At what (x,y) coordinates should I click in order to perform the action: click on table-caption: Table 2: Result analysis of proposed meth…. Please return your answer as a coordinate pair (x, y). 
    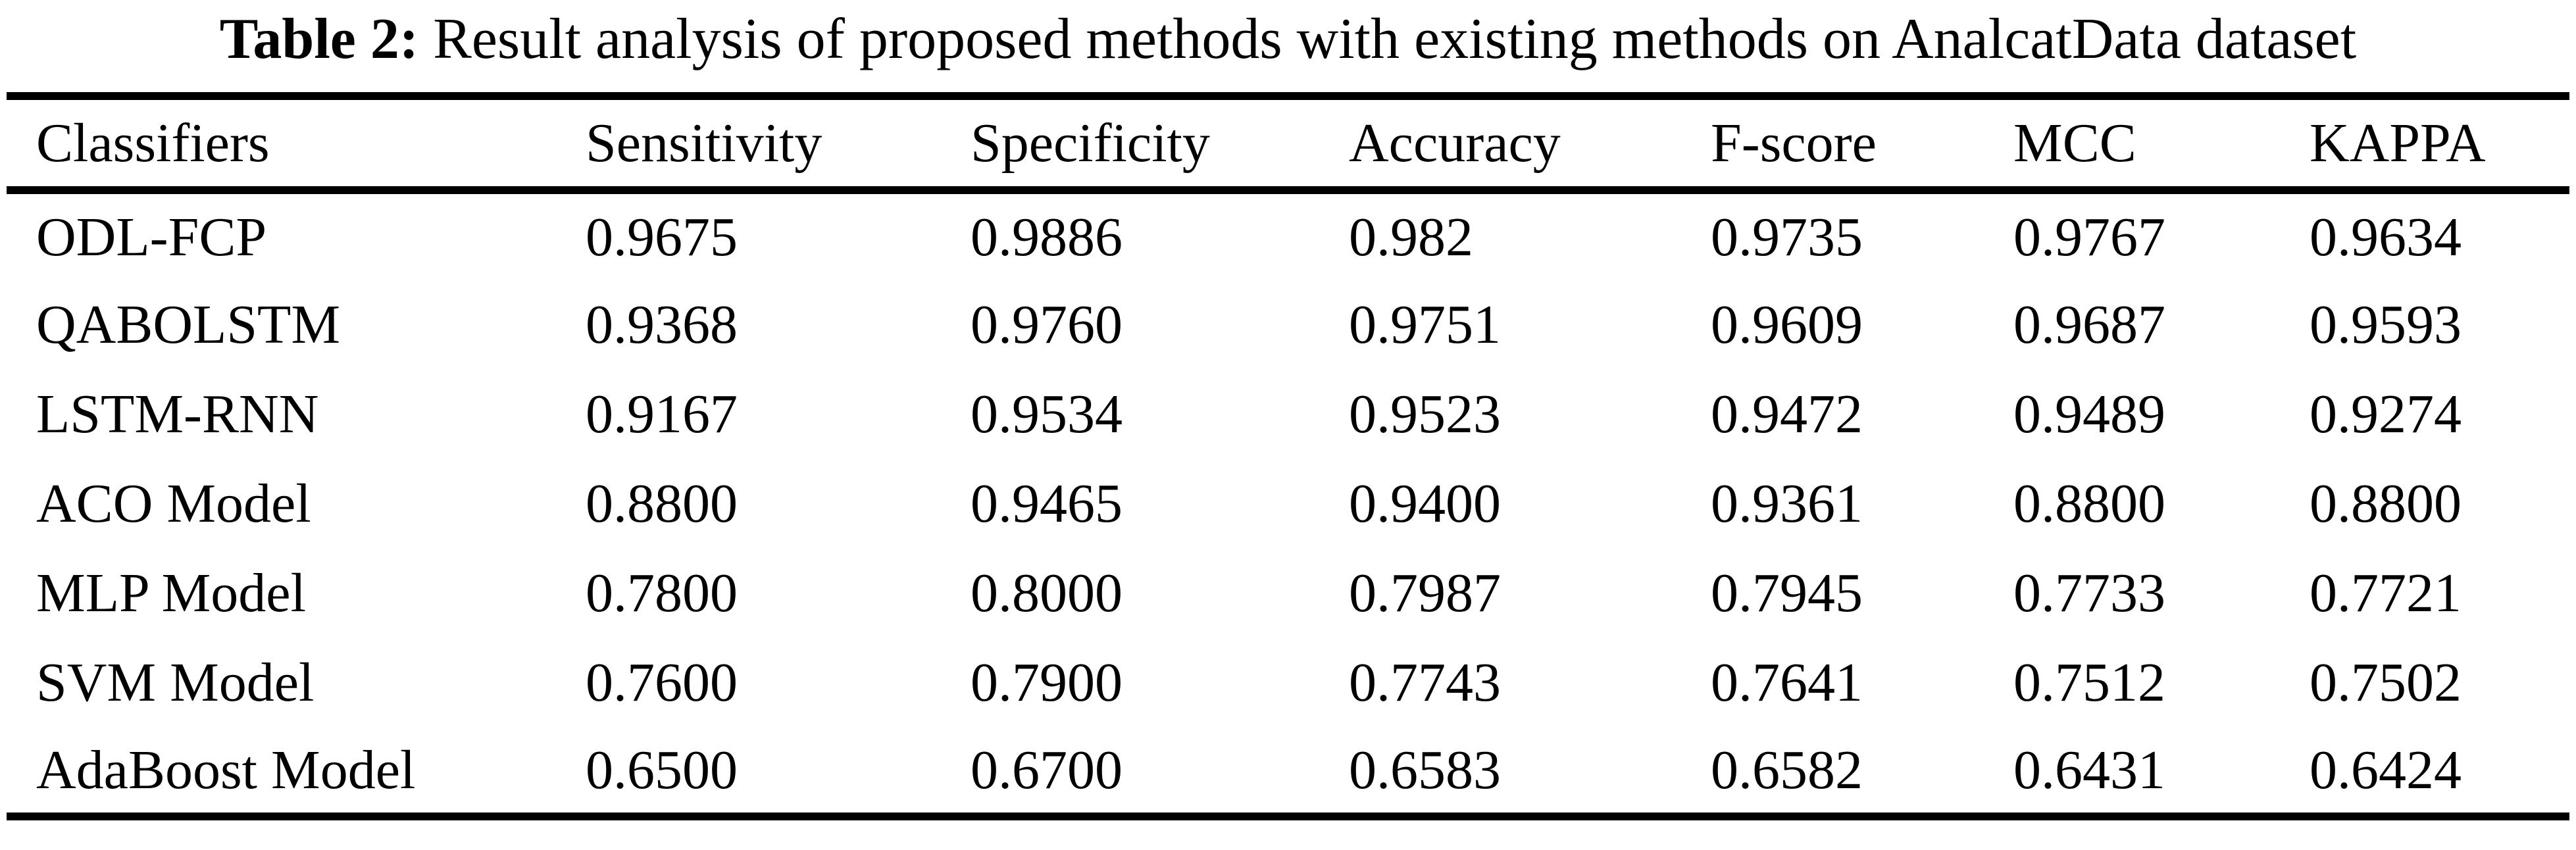
    Looking at the image, I should click on (1288, 39).